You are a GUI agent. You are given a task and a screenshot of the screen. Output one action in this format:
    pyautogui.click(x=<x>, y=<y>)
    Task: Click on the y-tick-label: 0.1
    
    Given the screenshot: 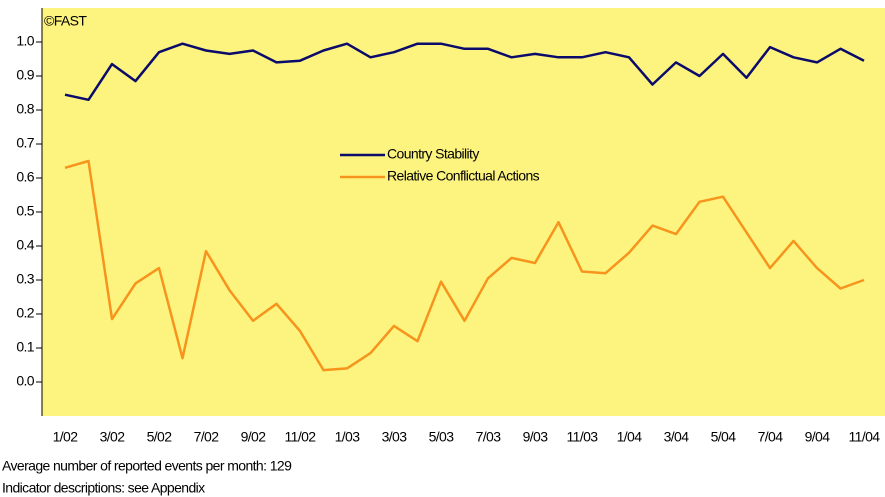 What is the action you would take?
    pyautogui.click(x=25, y=347)
    